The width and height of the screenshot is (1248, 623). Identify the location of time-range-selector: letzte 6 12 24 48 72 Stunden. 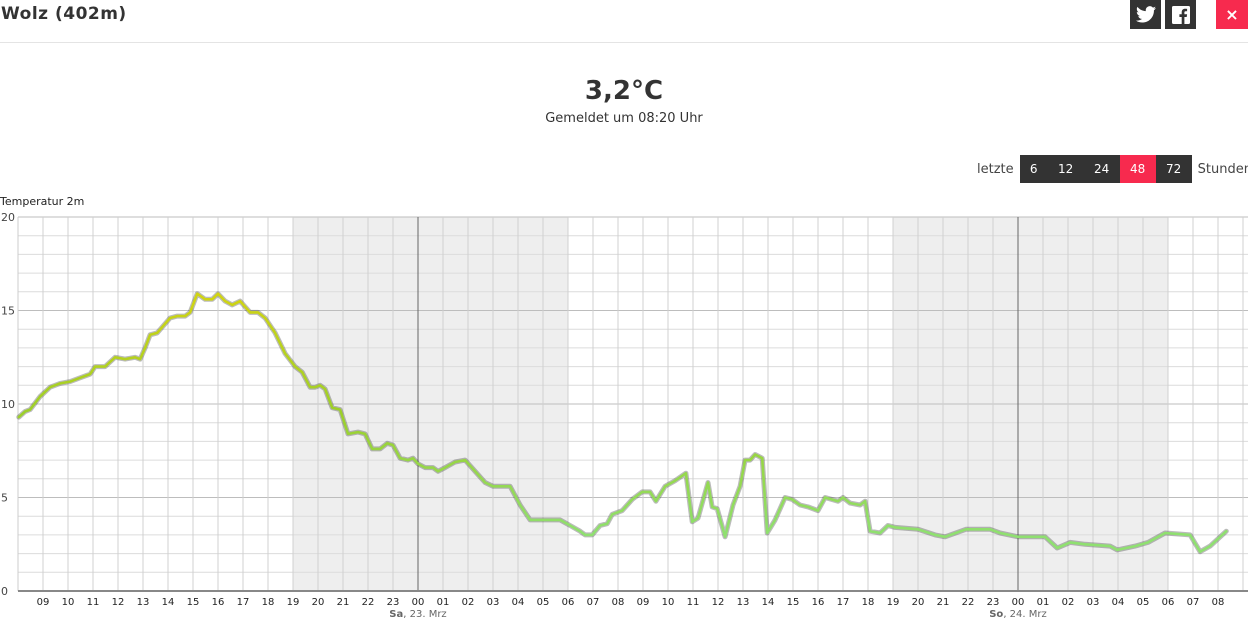
(1112, 169).